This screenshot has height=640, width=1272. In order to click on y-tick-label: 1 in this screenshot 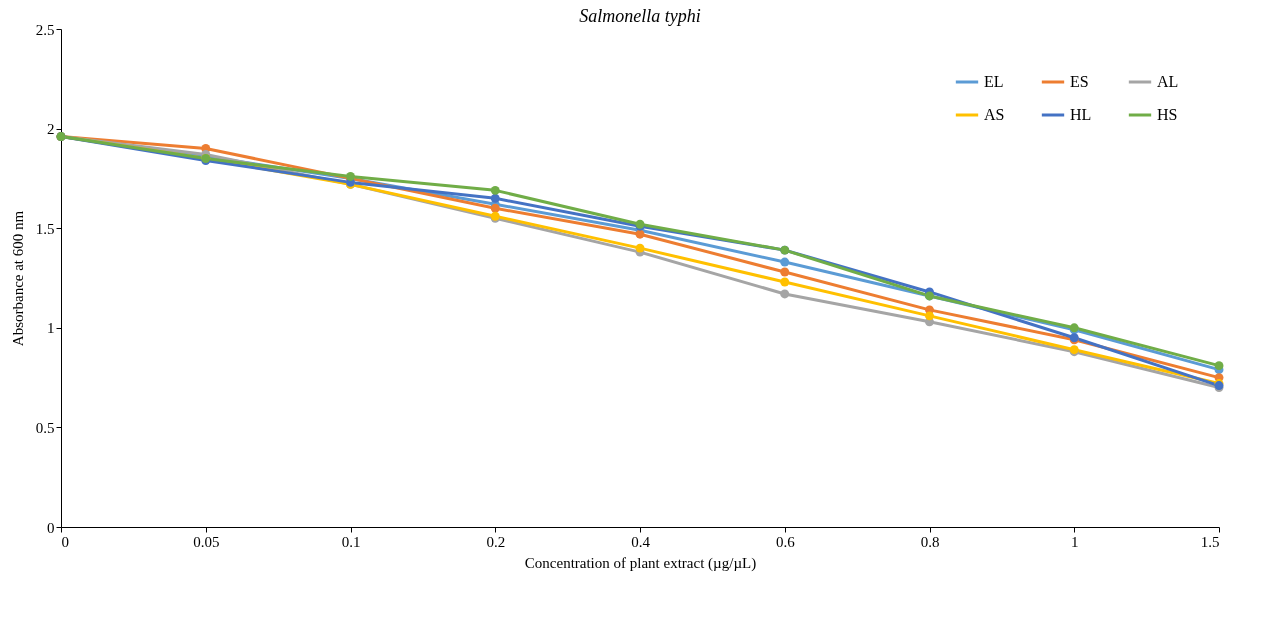, I will do `click(51, 328)`.